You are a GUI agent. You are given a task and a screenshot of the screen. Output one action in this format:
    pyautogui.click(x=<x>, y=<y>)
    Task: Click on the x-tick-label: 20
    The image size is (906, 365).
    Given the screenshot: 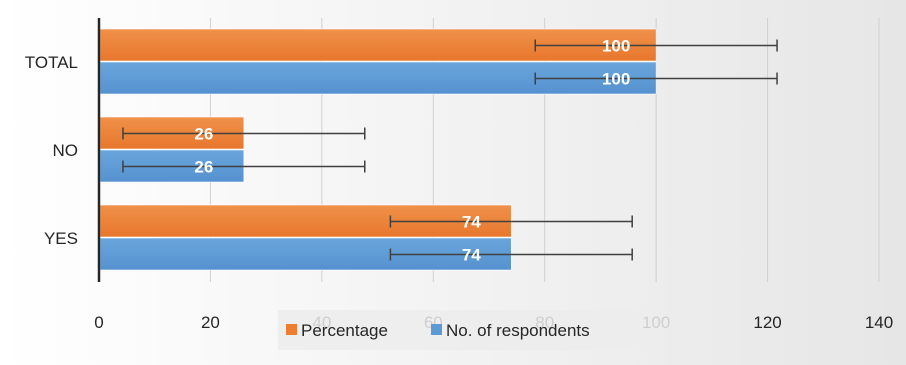 What is the action you would take?
    pyautogui.click(x=210, y=322)
    